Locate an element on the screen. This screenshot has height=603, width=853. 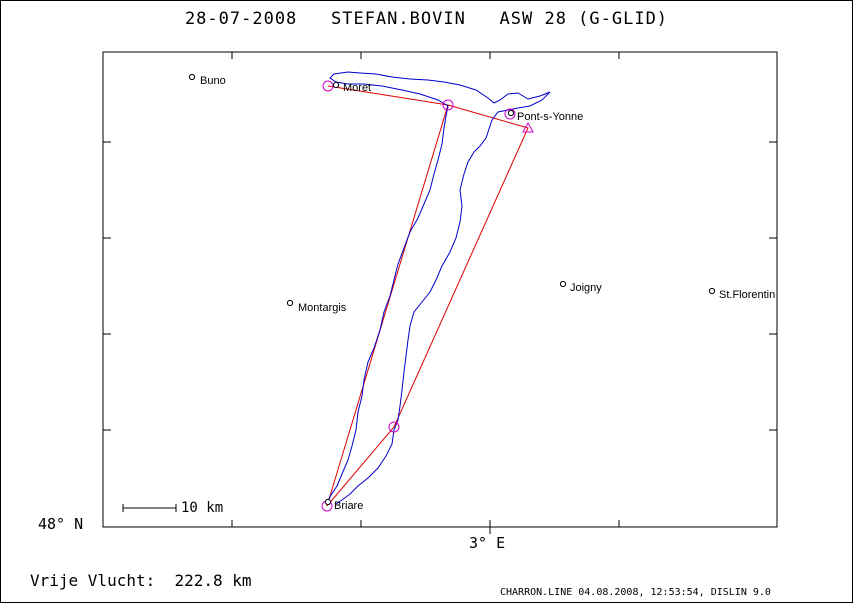
town-label-st-florentin: St.Florentin is located at coordinates (747, 295).